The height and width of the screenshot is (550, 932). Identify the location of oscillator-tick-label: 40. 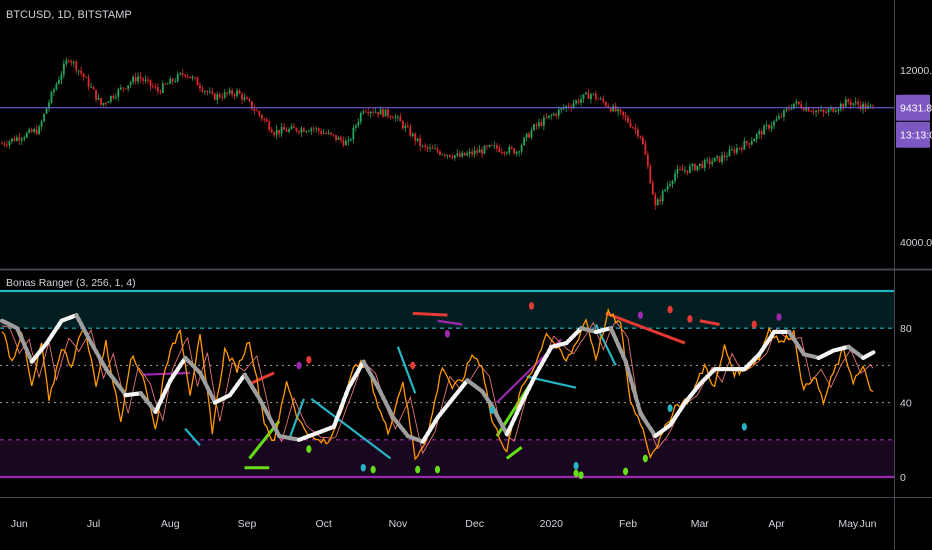
(906, 404).